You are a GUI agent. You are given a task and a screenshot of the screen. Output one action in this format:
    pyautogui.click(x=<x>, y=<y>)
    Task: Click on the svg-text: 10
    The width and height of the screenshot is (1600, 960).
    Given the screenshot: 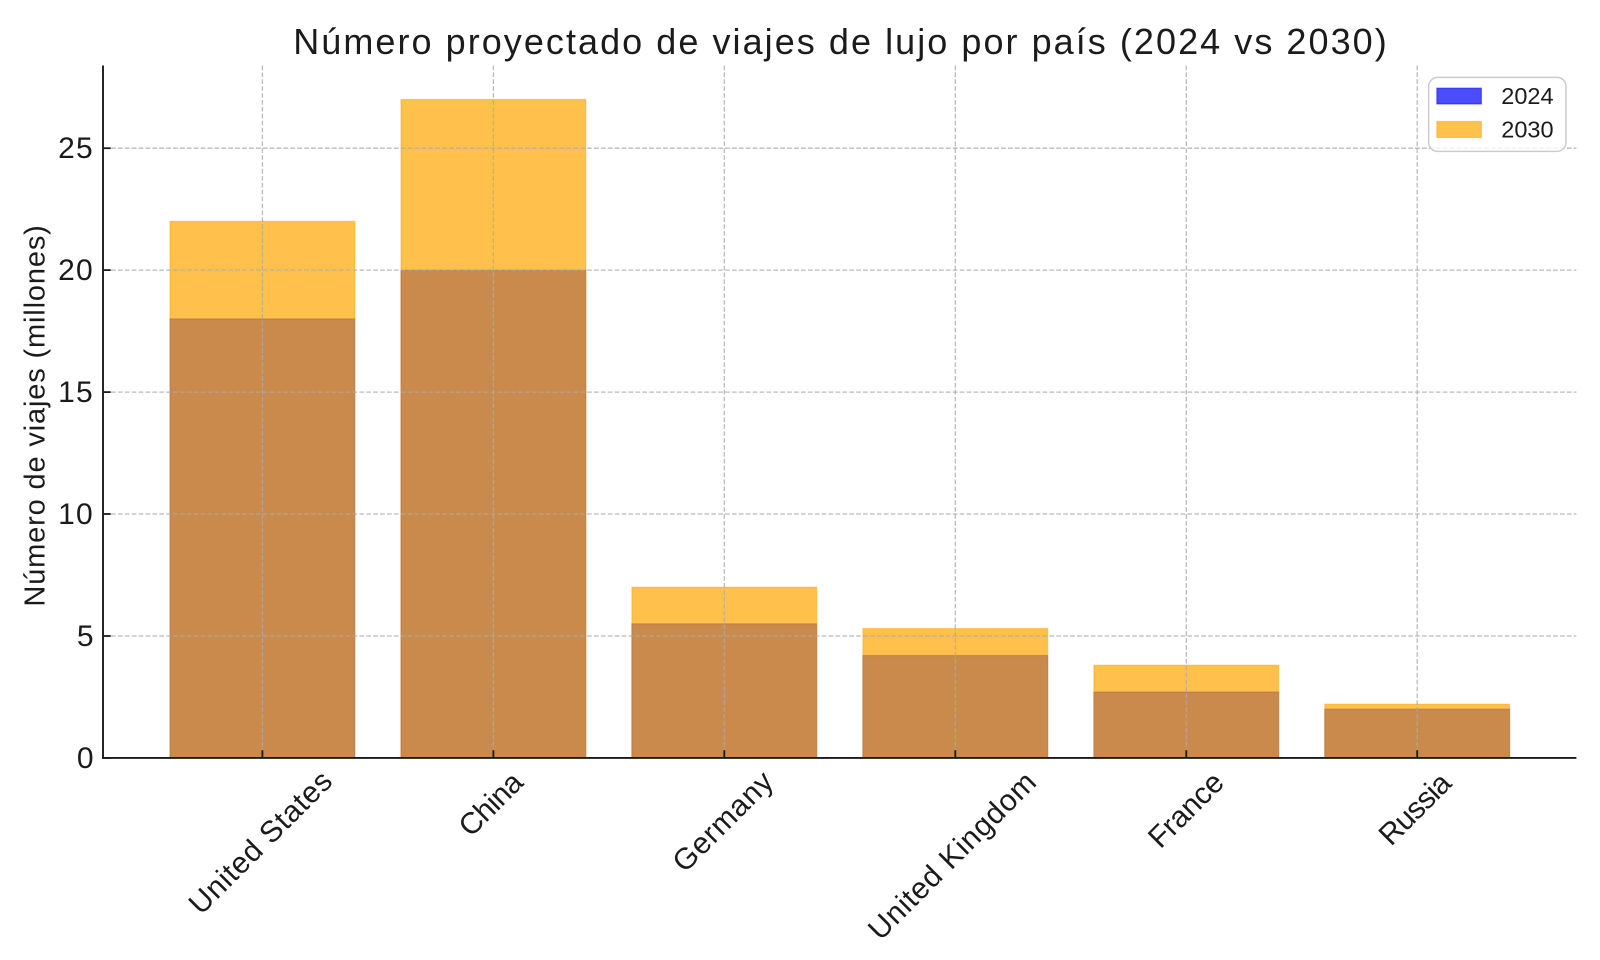 What is the action you would take?
    pyautogui.click(x=76, y=514)
    